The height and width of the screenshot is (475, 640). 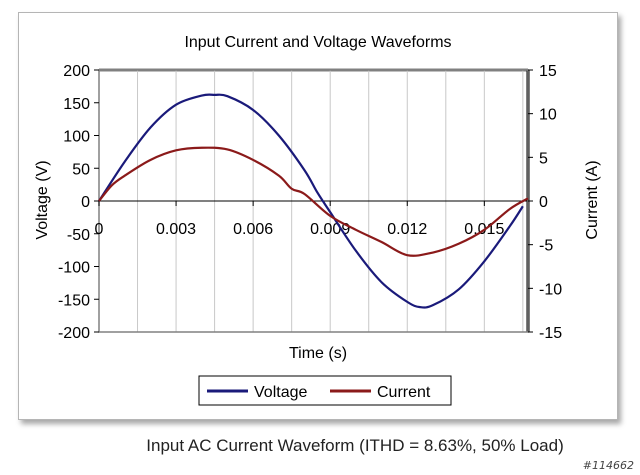 I want to click on y2-tick-label: 5, so click(x=543, y=158).